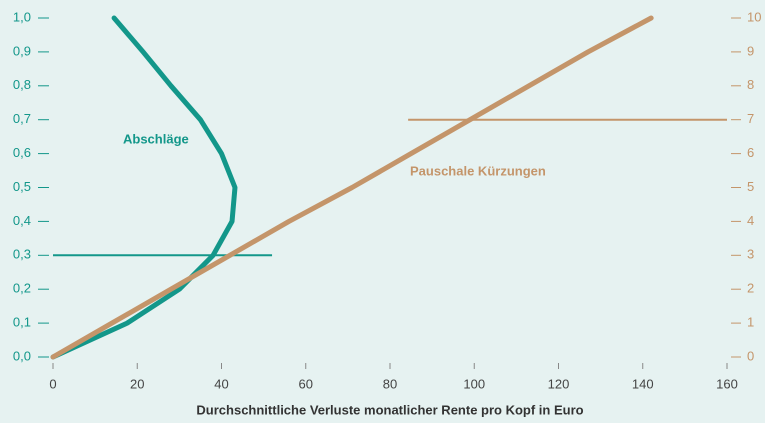 This screenshot has width=765, height=423. What do you see at coordinates (137, 383) in the screenshot?
I see `x-tick-label: 20` at bounding box center [137, 383].